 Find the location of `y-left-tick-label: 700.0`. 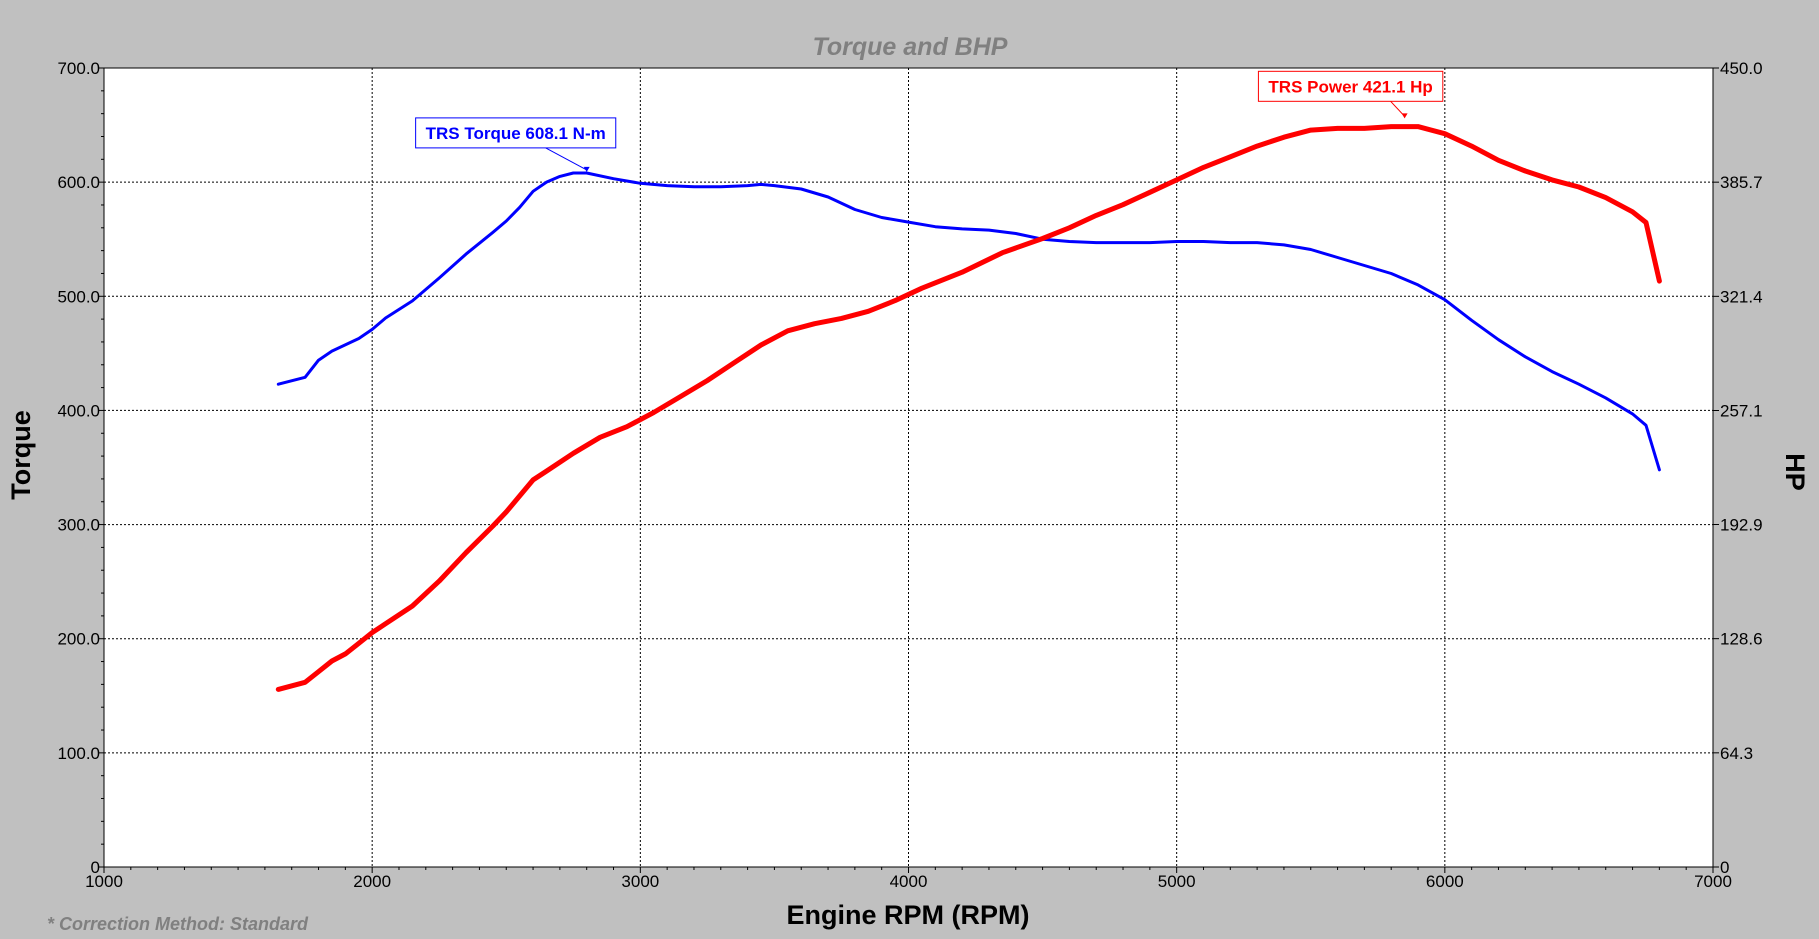

y-left-tick-label: 700.0 is located at coordinates (78, 68).